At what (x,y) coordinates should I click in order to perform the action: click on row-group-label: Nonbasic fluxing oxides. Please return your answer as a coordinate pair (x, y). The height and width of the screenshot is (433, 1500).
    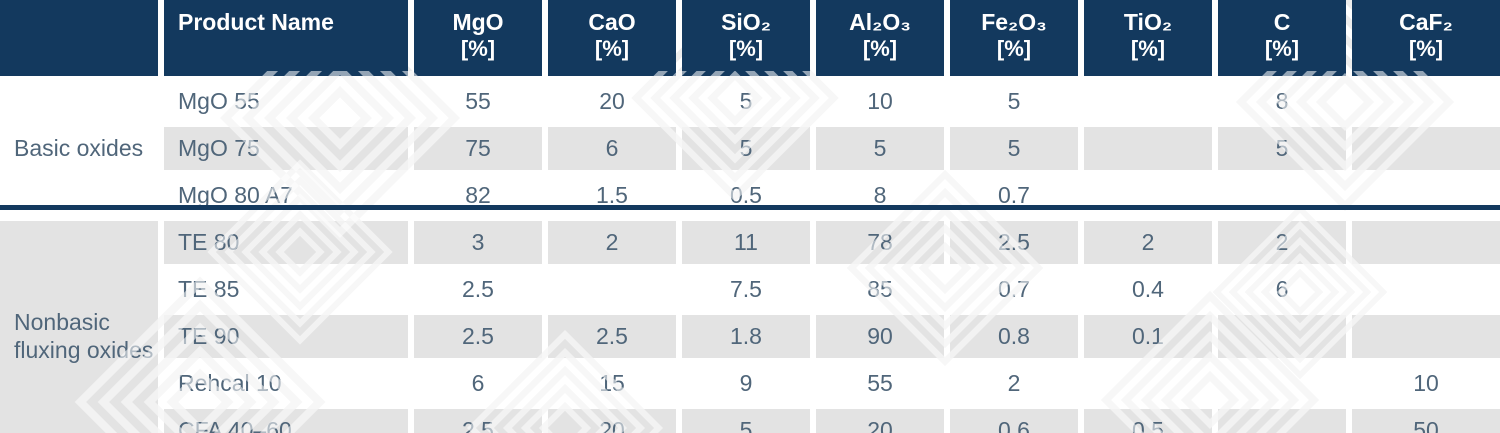
    Looking at the image, I should click on (79, 327).